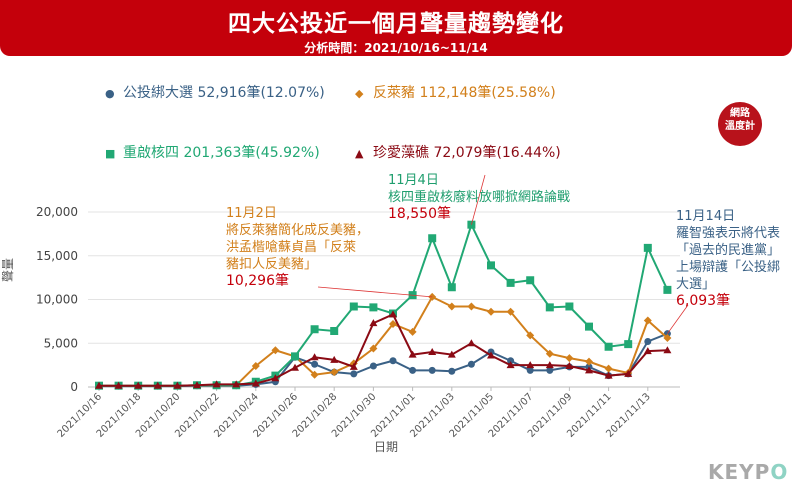 This screenshot has width=792, height=486. What do you see at coordinates (57, 300) in the screenshot?
I see `y-tick-label: 10,000` at bounding box center [57, 300].